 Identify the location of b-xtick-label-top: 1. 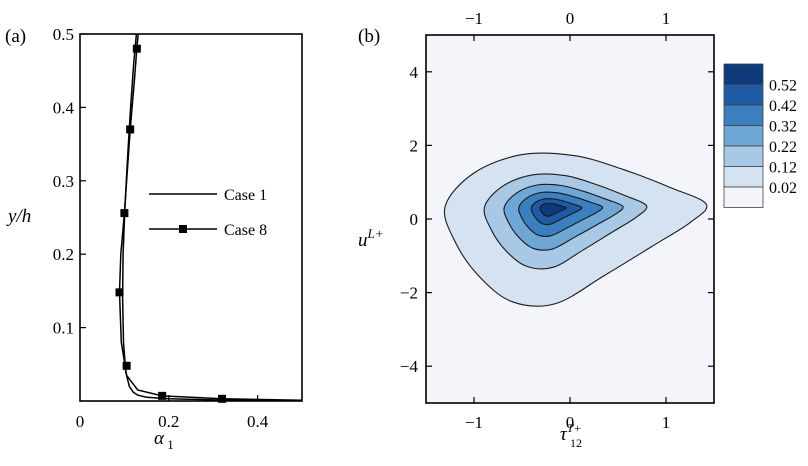
(666, 18).